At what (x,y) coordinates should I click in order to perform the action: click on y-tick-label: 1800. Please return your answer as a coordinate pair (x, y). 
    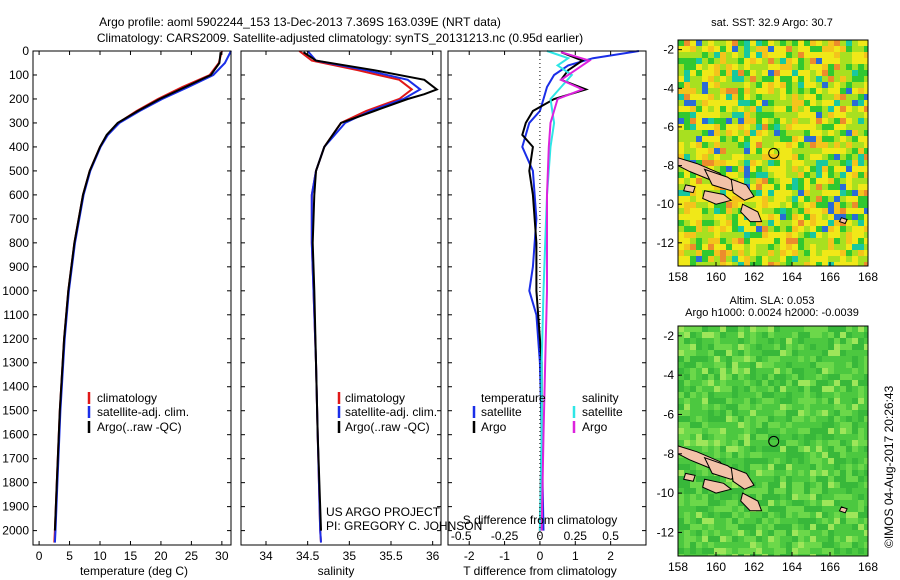
    Looking at the image, I should click on (15, 483).